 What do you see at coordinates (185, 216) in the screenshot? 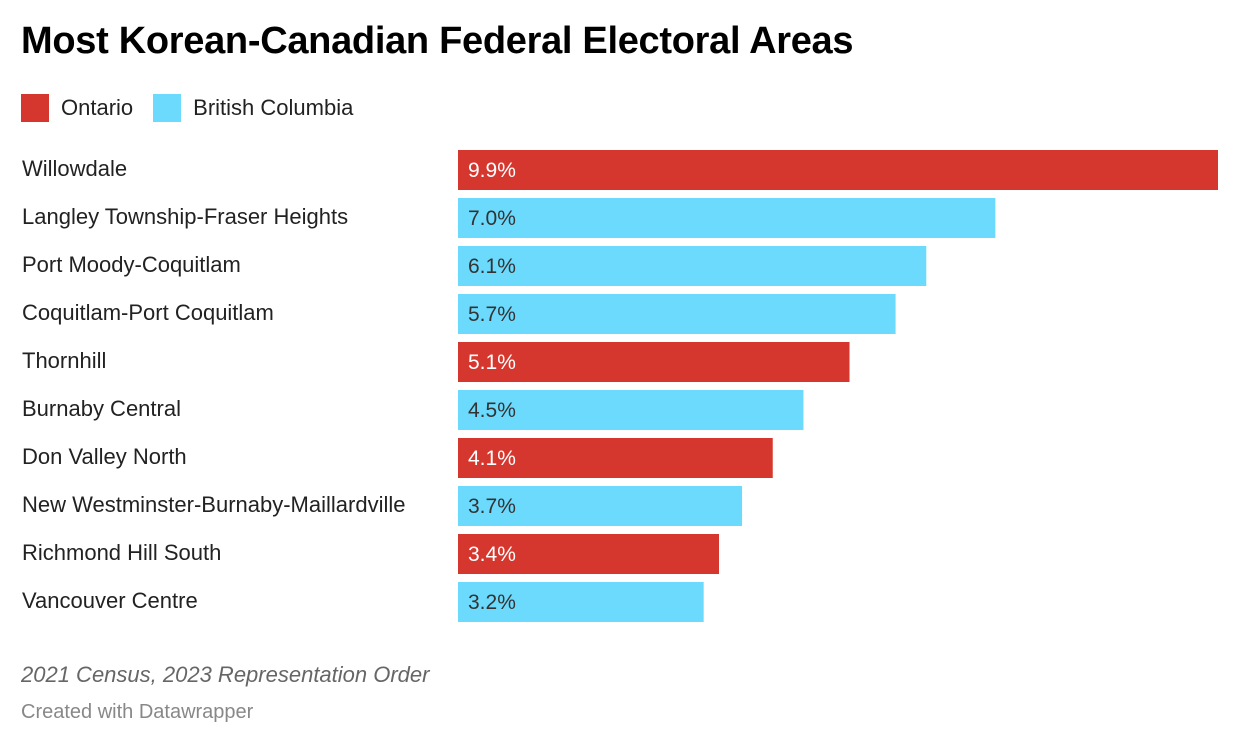
I see `category-label: Langley Township-Fraser Heights` at bounding box center [185, 216].